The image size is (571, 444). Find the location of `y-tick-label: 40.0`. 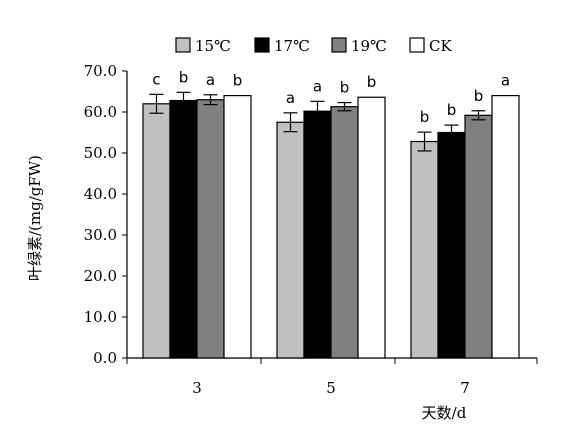

y-tick-label: 40.0 is located at coordinates (100, 194).